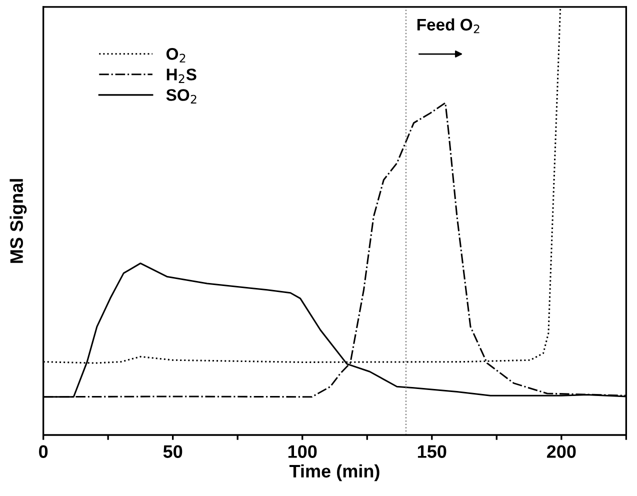  What do you see at coordinates (18, 221) in the screenshot?
I see `y-axis-title: MS Signal` at bounding box center [18, 221].